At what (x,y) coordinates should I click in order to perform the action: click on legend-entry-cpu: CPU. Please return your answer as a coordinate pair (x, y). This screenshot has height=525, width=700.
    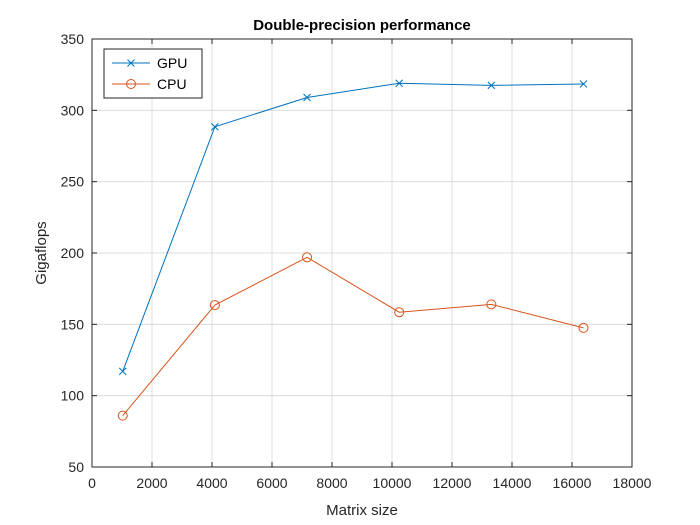
    Looking at the image, I should click on (149, 84).